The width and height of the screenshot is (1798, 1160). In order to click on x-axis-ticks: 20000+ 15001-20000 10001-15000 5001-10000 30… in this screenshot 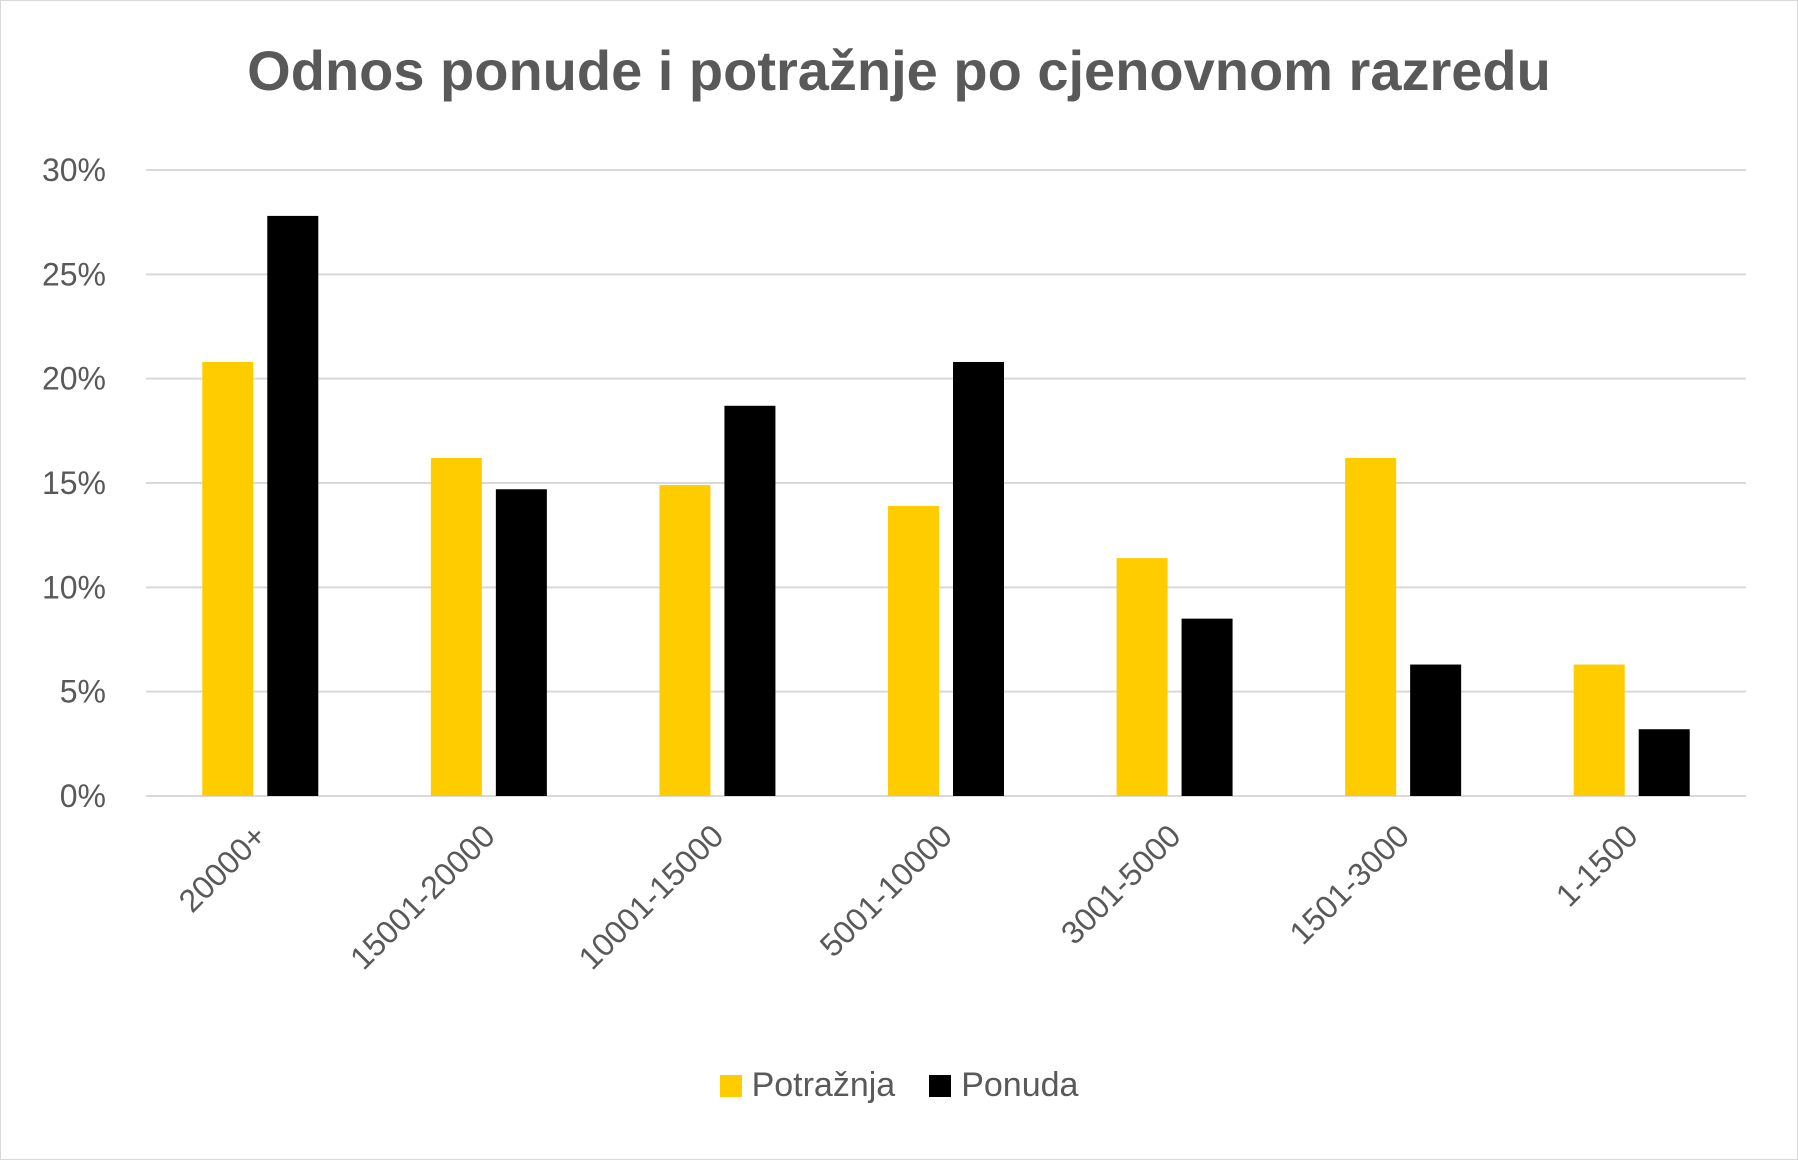, I will do `click(908, 896)`.